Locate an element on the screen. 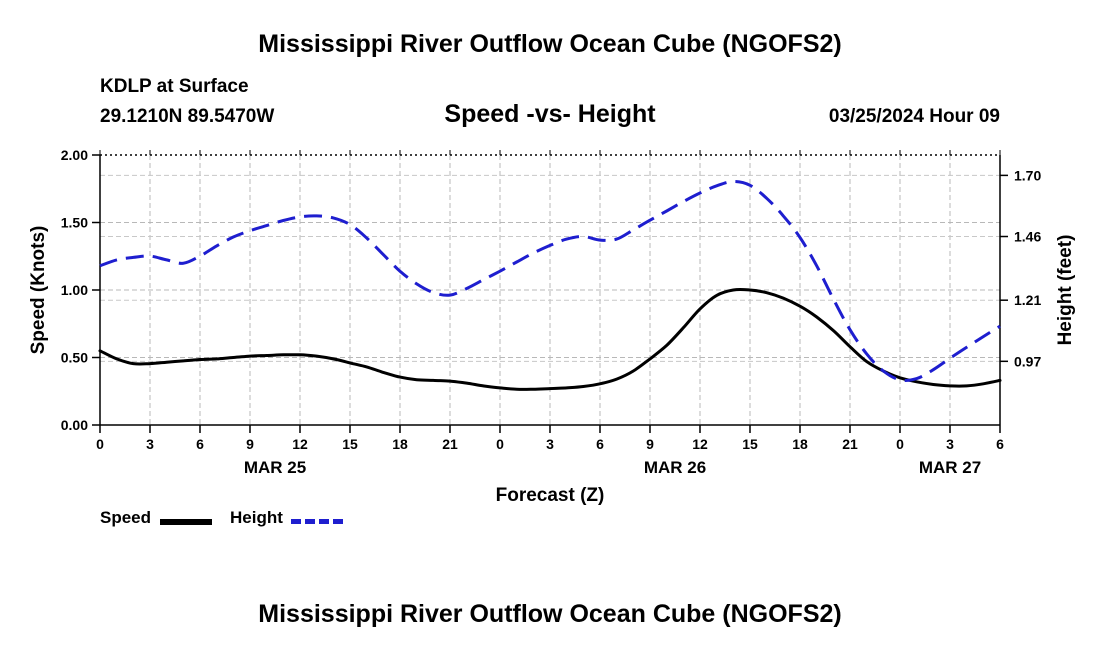  legend-height-label: Height is located at coordinates (256, 517).